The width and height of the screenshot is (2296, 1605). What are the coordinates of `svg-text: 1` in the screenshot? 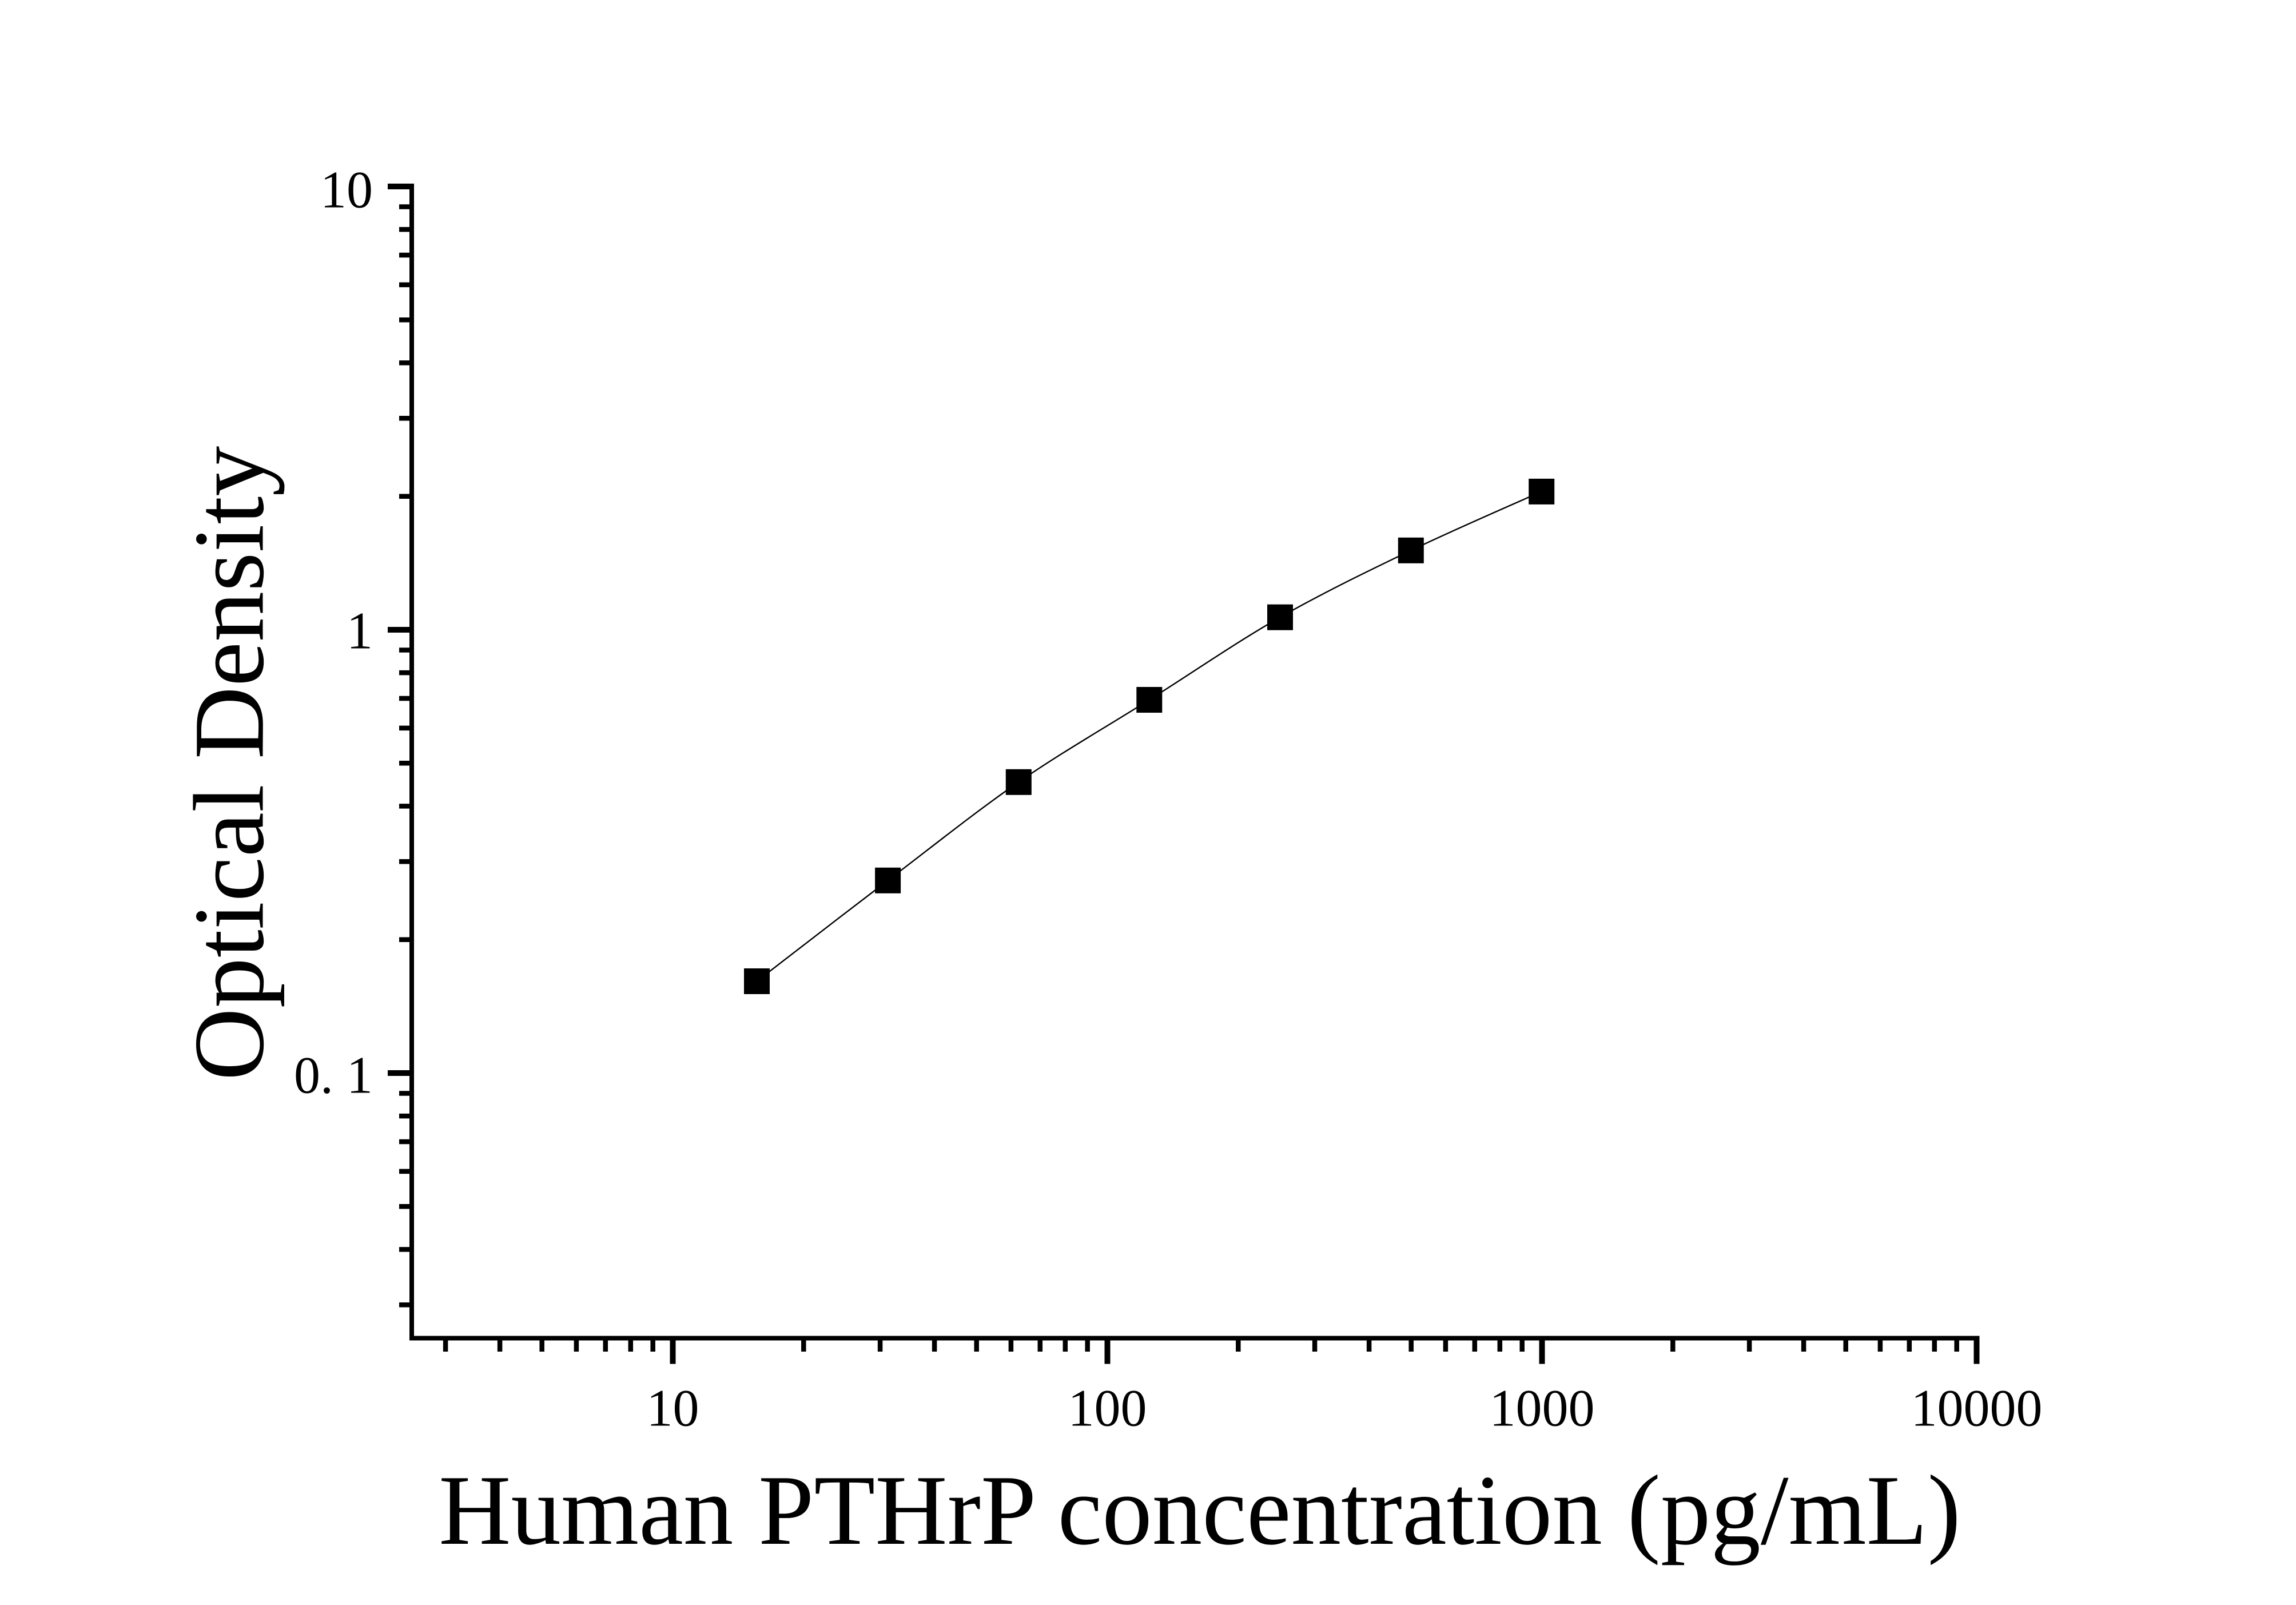 It's located at (360, 631).